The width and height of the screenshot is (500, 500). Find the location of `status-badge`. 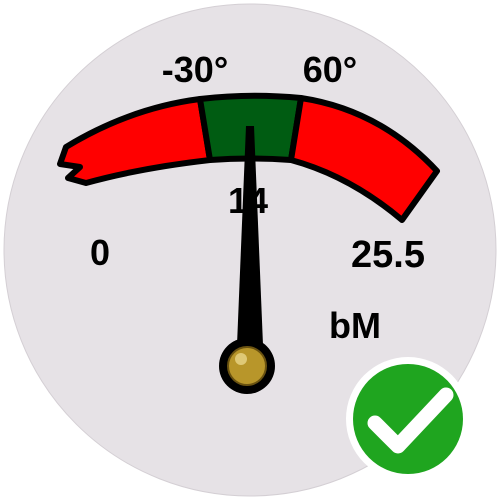

status-badge is located at coordinates (408, 419).